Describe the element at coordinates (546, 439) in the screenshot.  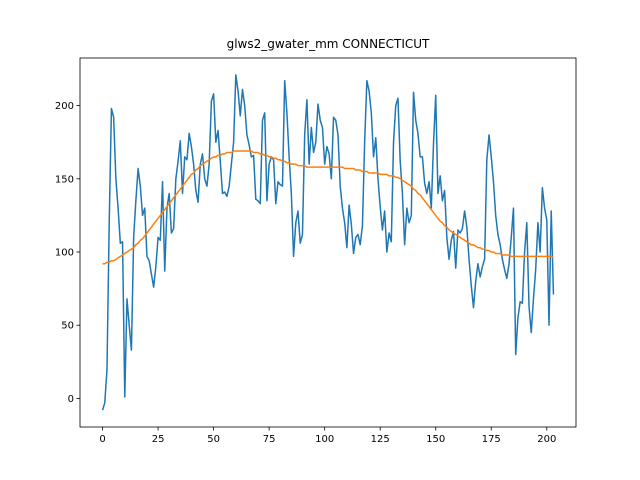
I see `x-tick-label: 200` at that location.